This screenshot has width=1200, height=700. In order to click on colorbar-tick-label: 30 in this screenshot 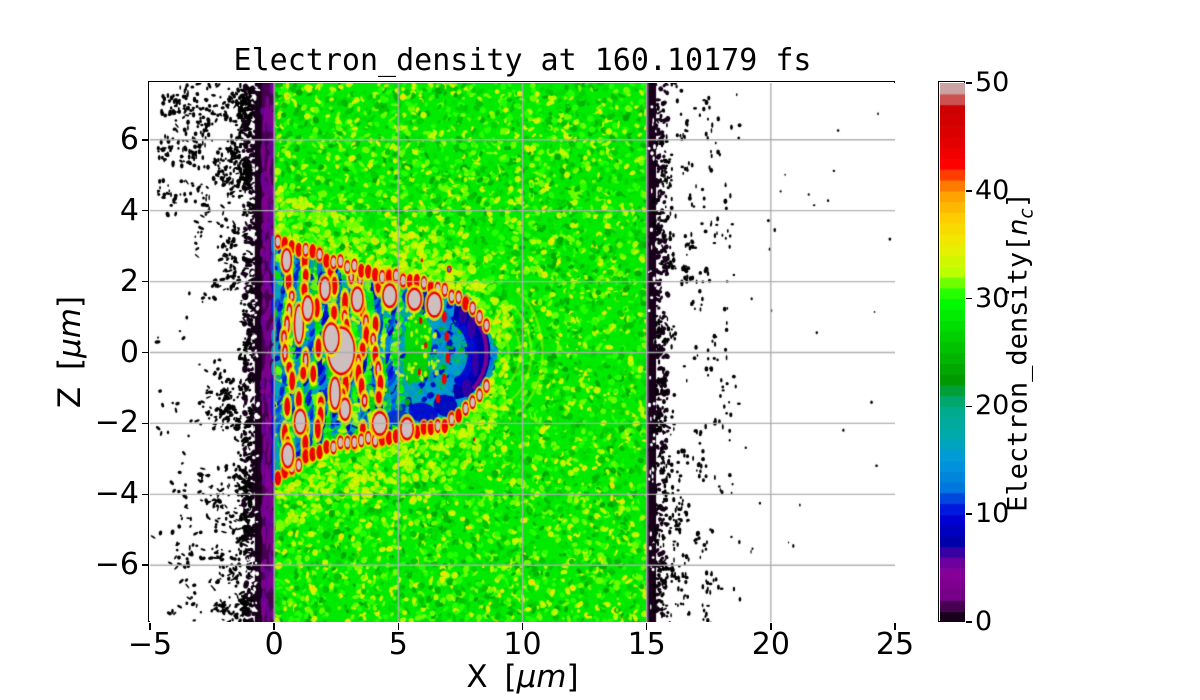, I will do `click(992, 298)`.